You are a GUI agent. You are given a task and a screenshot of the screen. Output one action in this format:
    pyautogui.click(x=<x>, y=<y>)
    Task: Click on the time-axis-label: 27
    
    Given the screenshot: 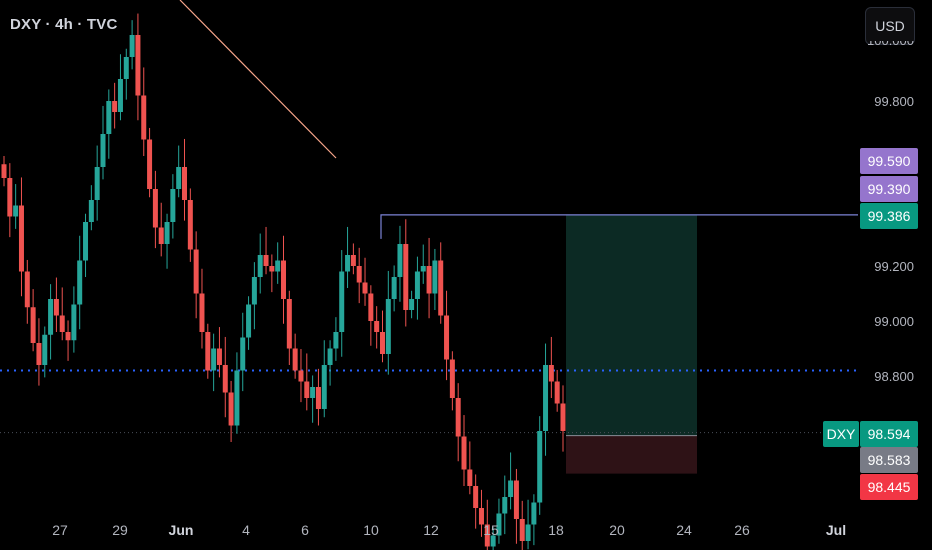 What is the action you would take?
    pyautogui.click(x=60, y=530)
    